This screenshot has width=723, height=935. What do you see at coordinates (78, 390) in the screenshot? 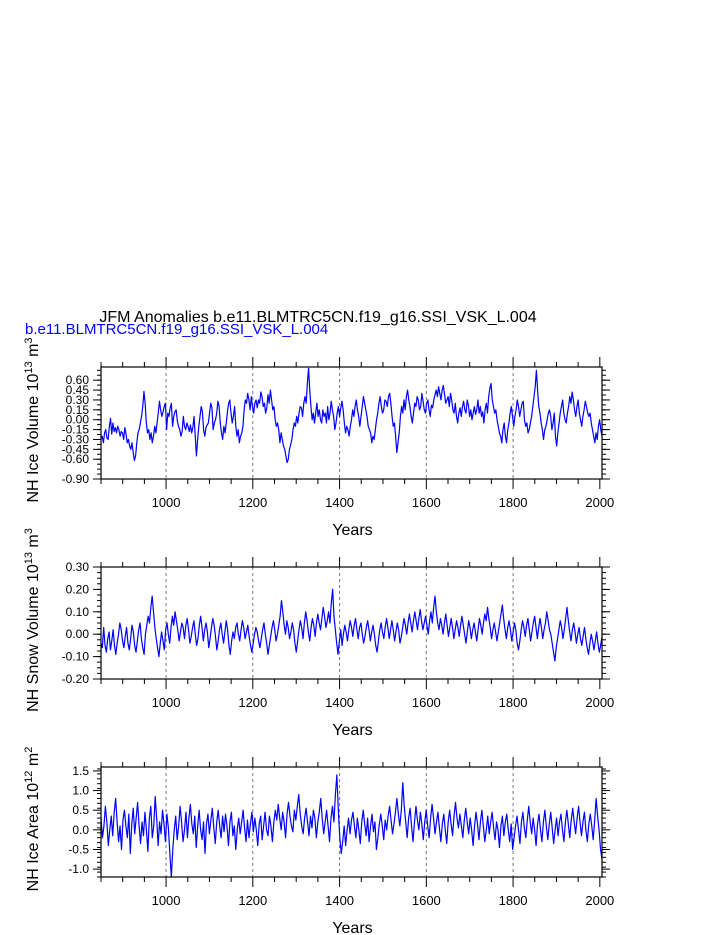
I see `y-tick-label: 0.45` at bounding box center [78, 390].